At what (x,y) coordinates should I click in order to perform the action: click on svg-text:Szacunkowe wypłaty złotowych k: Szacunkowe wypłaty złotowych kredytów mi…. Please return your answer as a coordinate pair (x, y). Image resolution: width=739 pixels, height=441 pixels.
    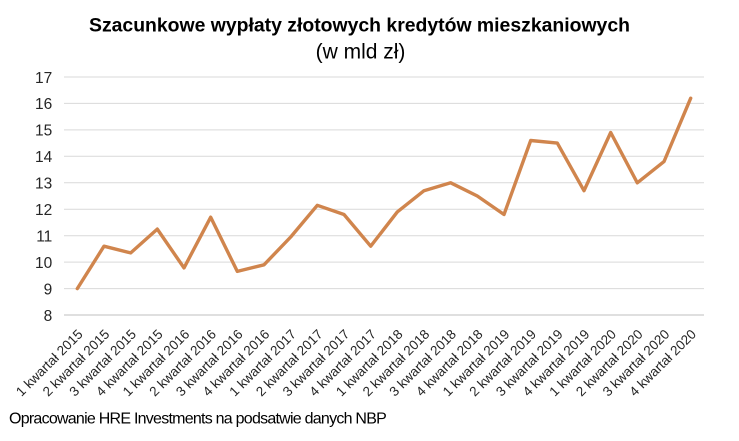
    Looking at the image, I should click on (359, 26).